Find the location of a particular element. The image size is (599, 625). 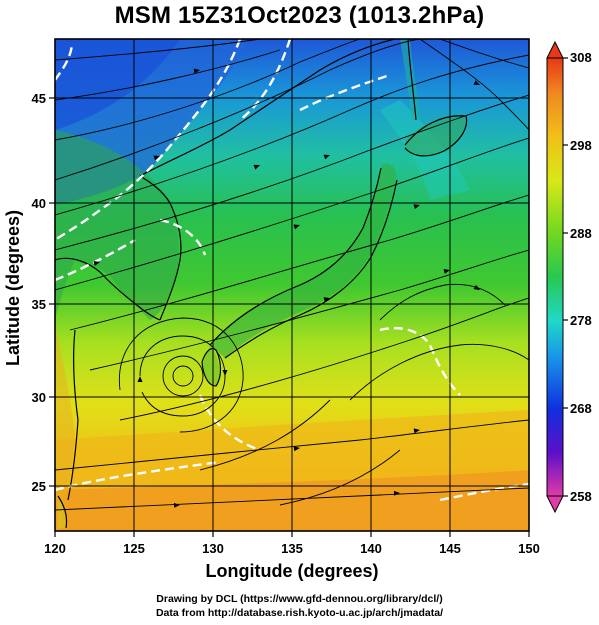

y-tick-label-35: 35 is located at coordinates (39, 304).